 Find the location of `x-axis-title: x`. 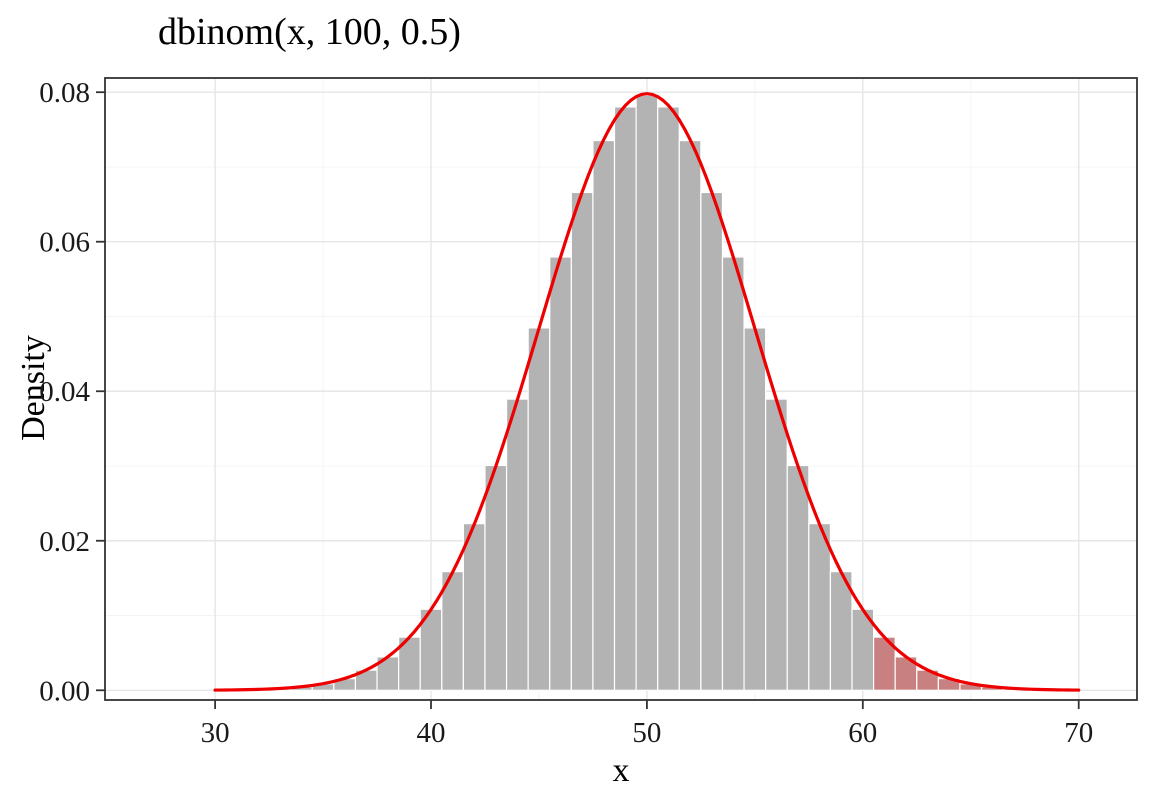

x-axis-title: x is located at coordinates (621, 770).